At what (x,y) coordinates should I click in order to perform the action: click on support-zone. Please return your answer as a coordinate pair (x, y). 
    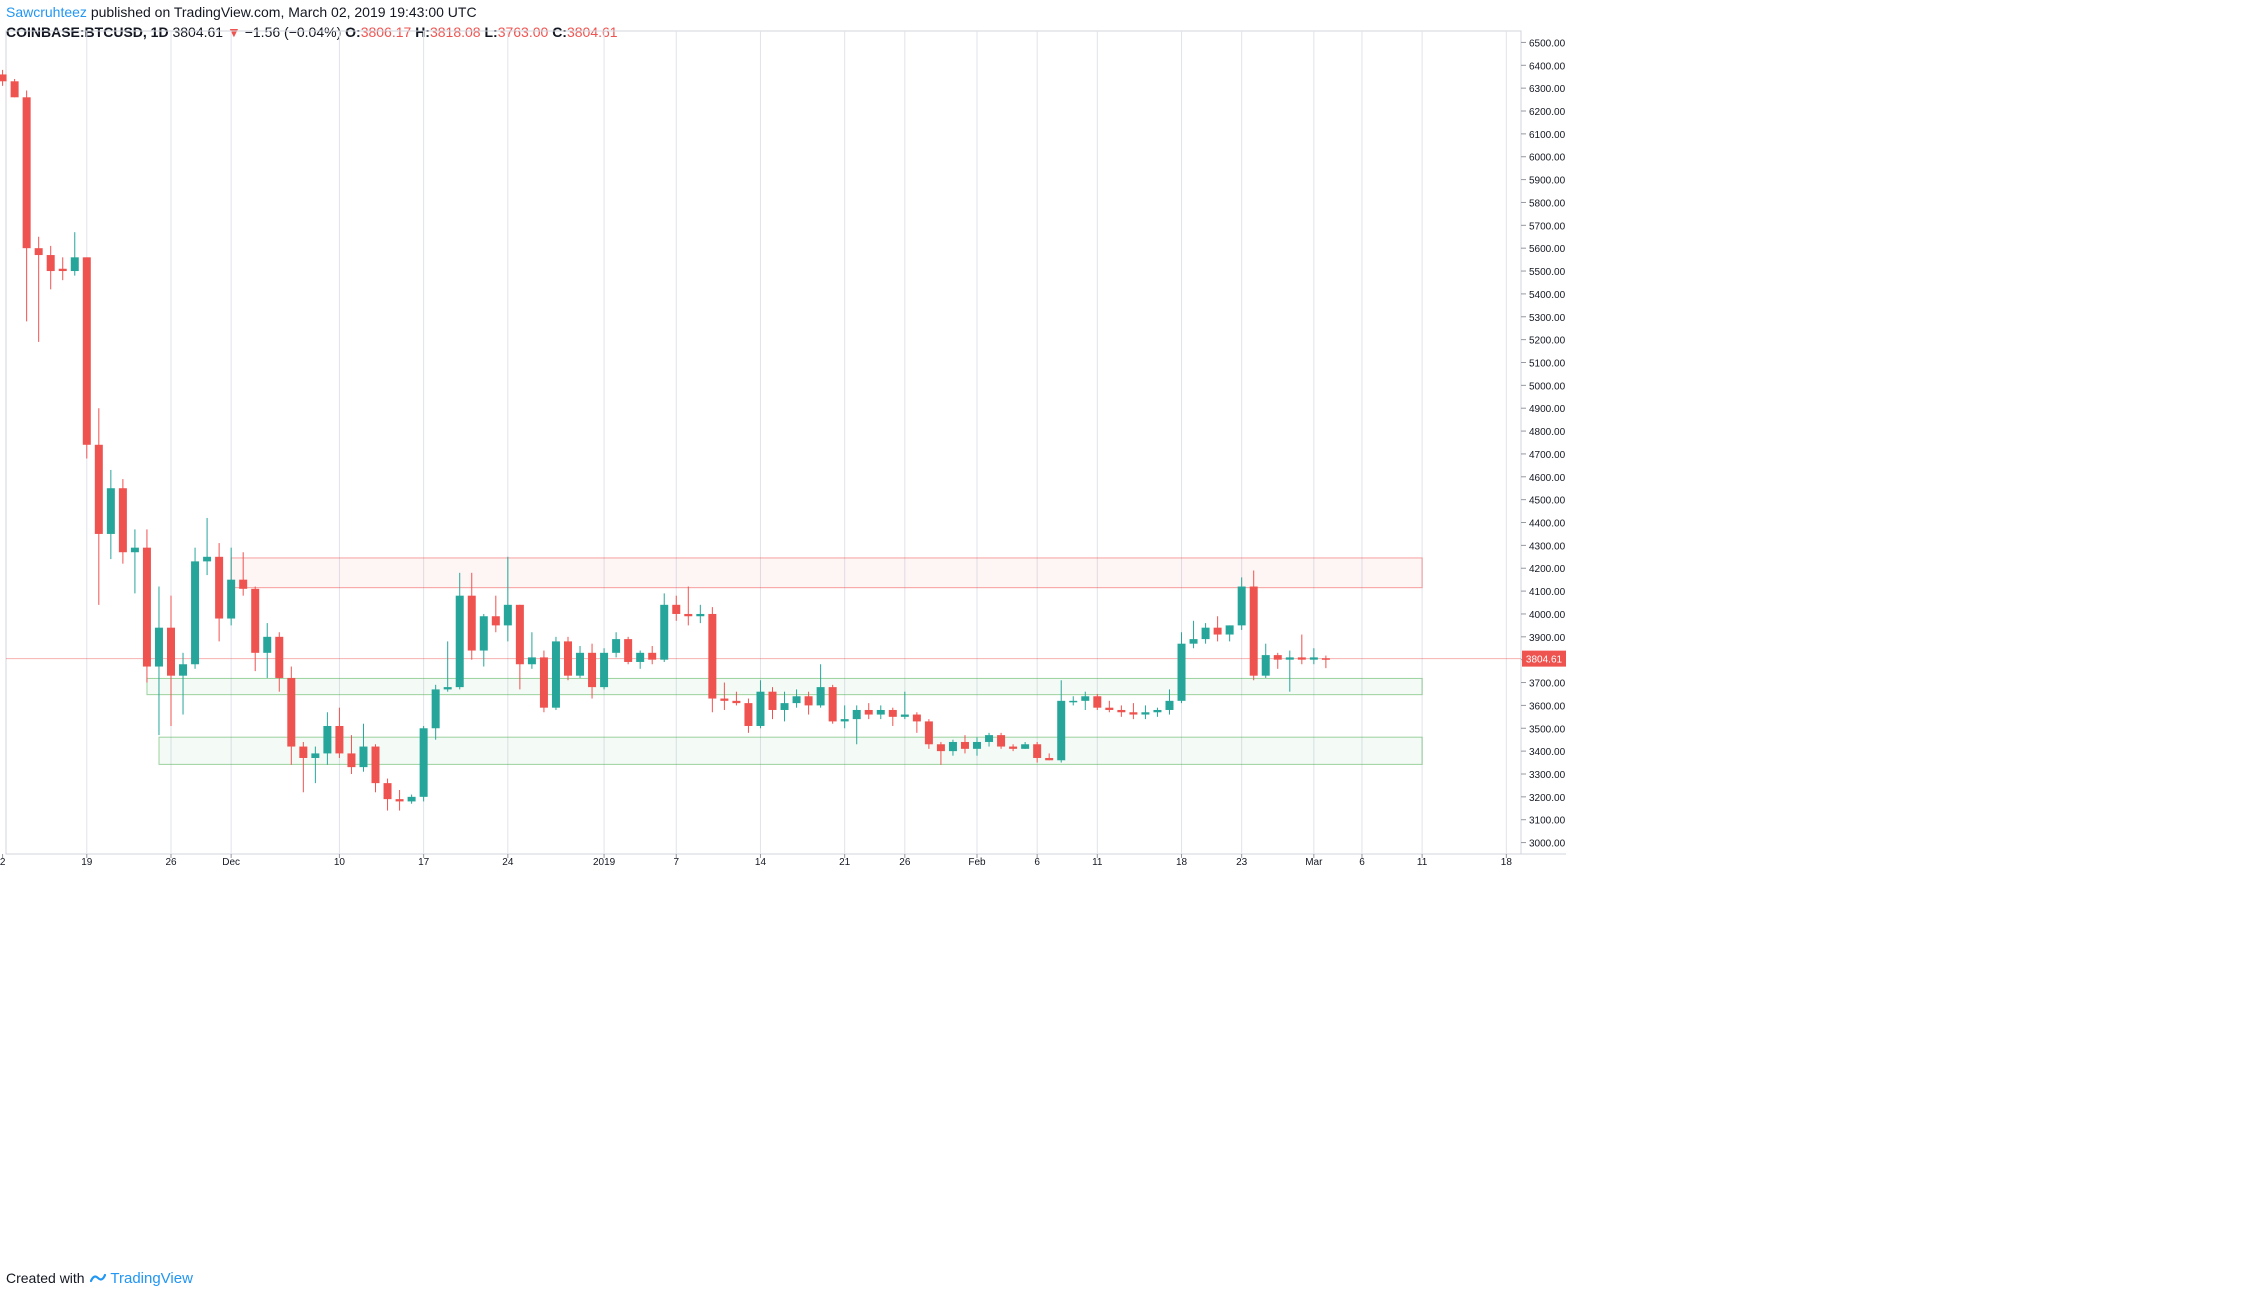
    Looking at the image, I should click on (790, 750).